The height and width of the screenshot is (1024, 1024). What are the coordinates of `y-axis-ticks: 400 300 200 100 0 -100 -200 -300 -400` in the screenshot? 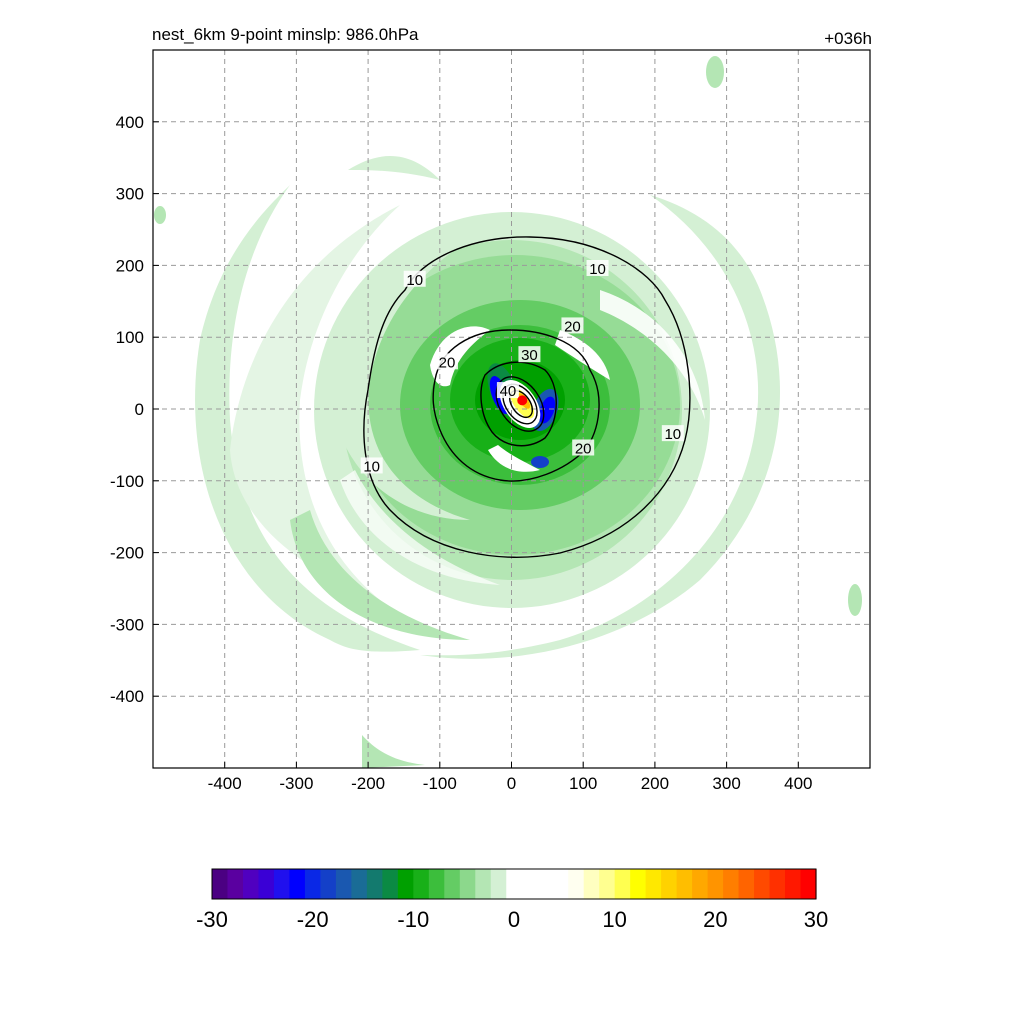 It's located at (134, 409).